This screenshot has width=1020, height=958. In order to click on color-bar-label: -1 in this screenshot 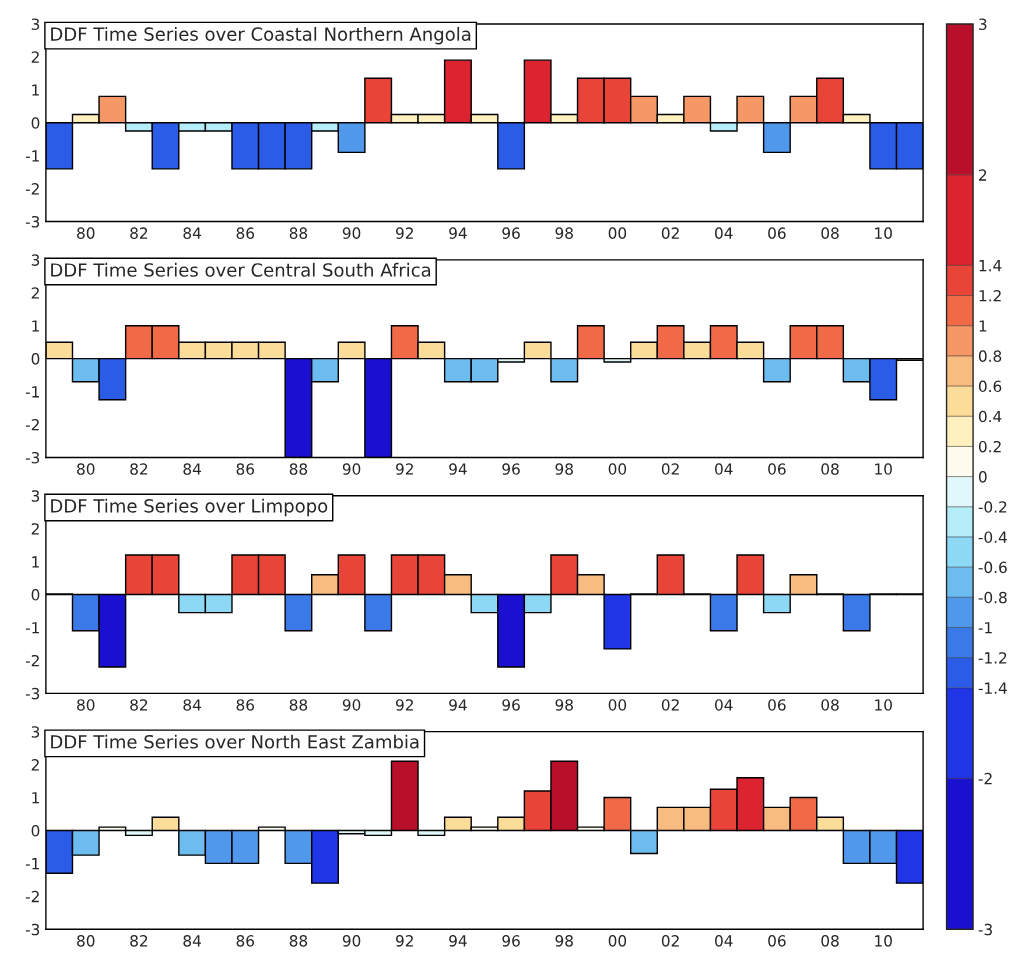, I will do `click(985, 628)`.